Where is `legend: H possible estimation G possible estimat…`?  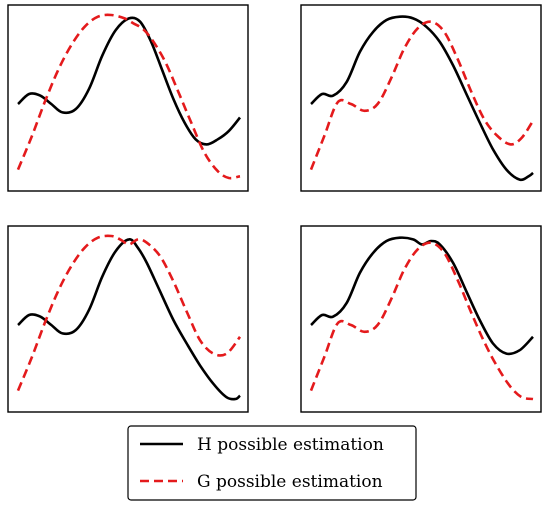
legend: H possible estimation G possible estimat… is located at coordinates (272, 463).